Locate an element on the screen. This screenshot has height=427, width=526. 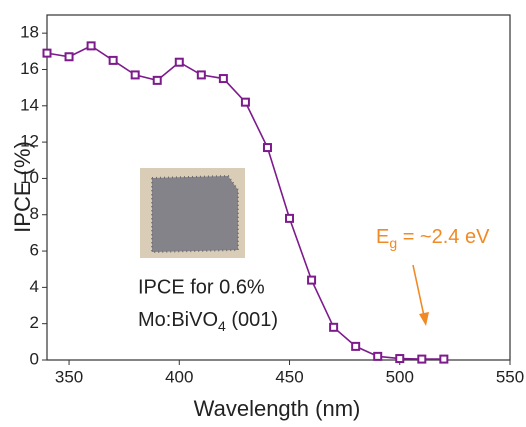
material-sub: 4 is located at coordinates (222, 326).